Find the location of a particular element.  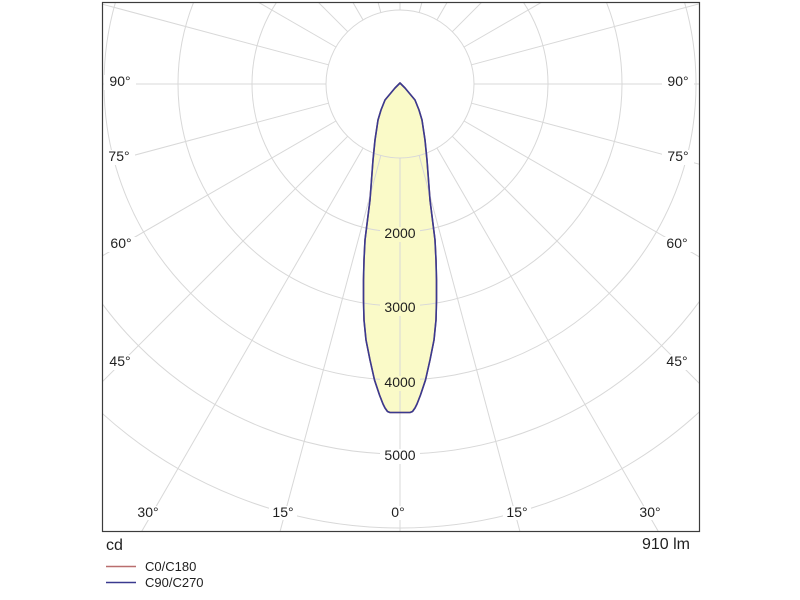

angle-label-right-60: 60° is located at coordinates (676, 243).